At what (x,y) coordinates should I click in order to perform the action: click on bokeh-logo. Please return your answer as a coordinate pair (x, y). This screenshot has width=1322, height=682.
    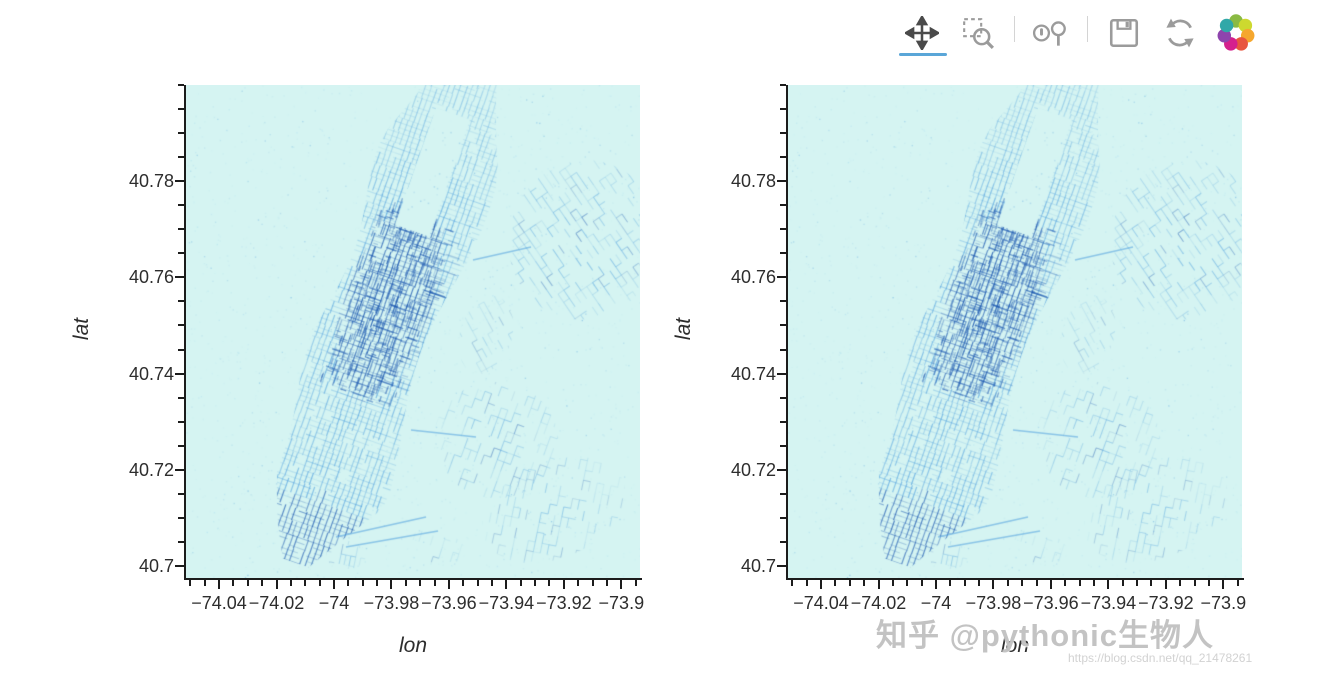
    Looking at the image, I should click on (1236, 33).